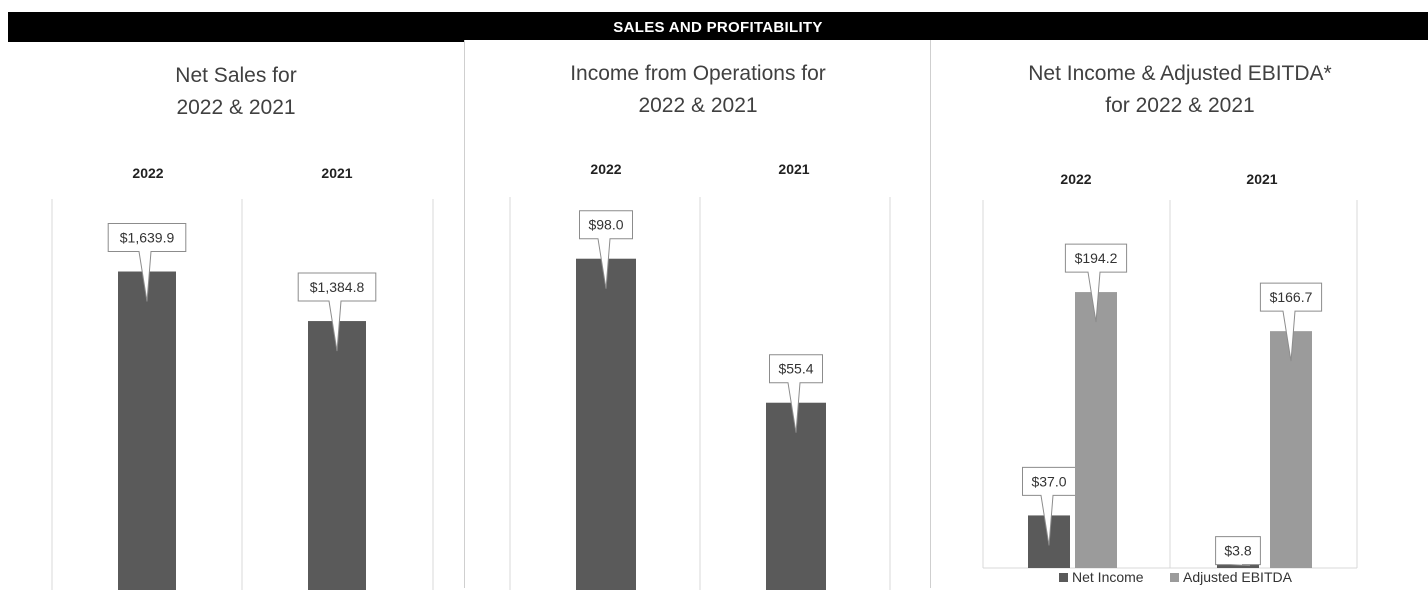 This screenshot has height=590, width=1428. What do you see at coordinates (1096, 258) in the screenshot?
I see `data-label: $194.2` at bounding box center [1096, 258].